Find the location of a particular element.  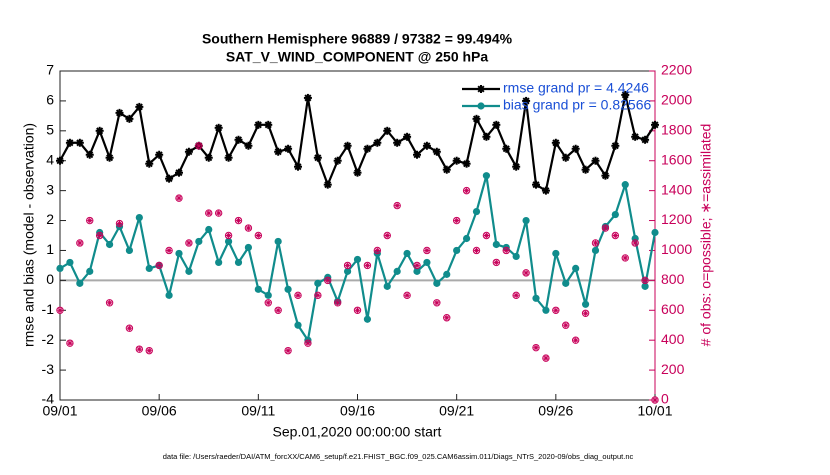

y2-tick-label: 2000 is located at coordinates (676, 100).